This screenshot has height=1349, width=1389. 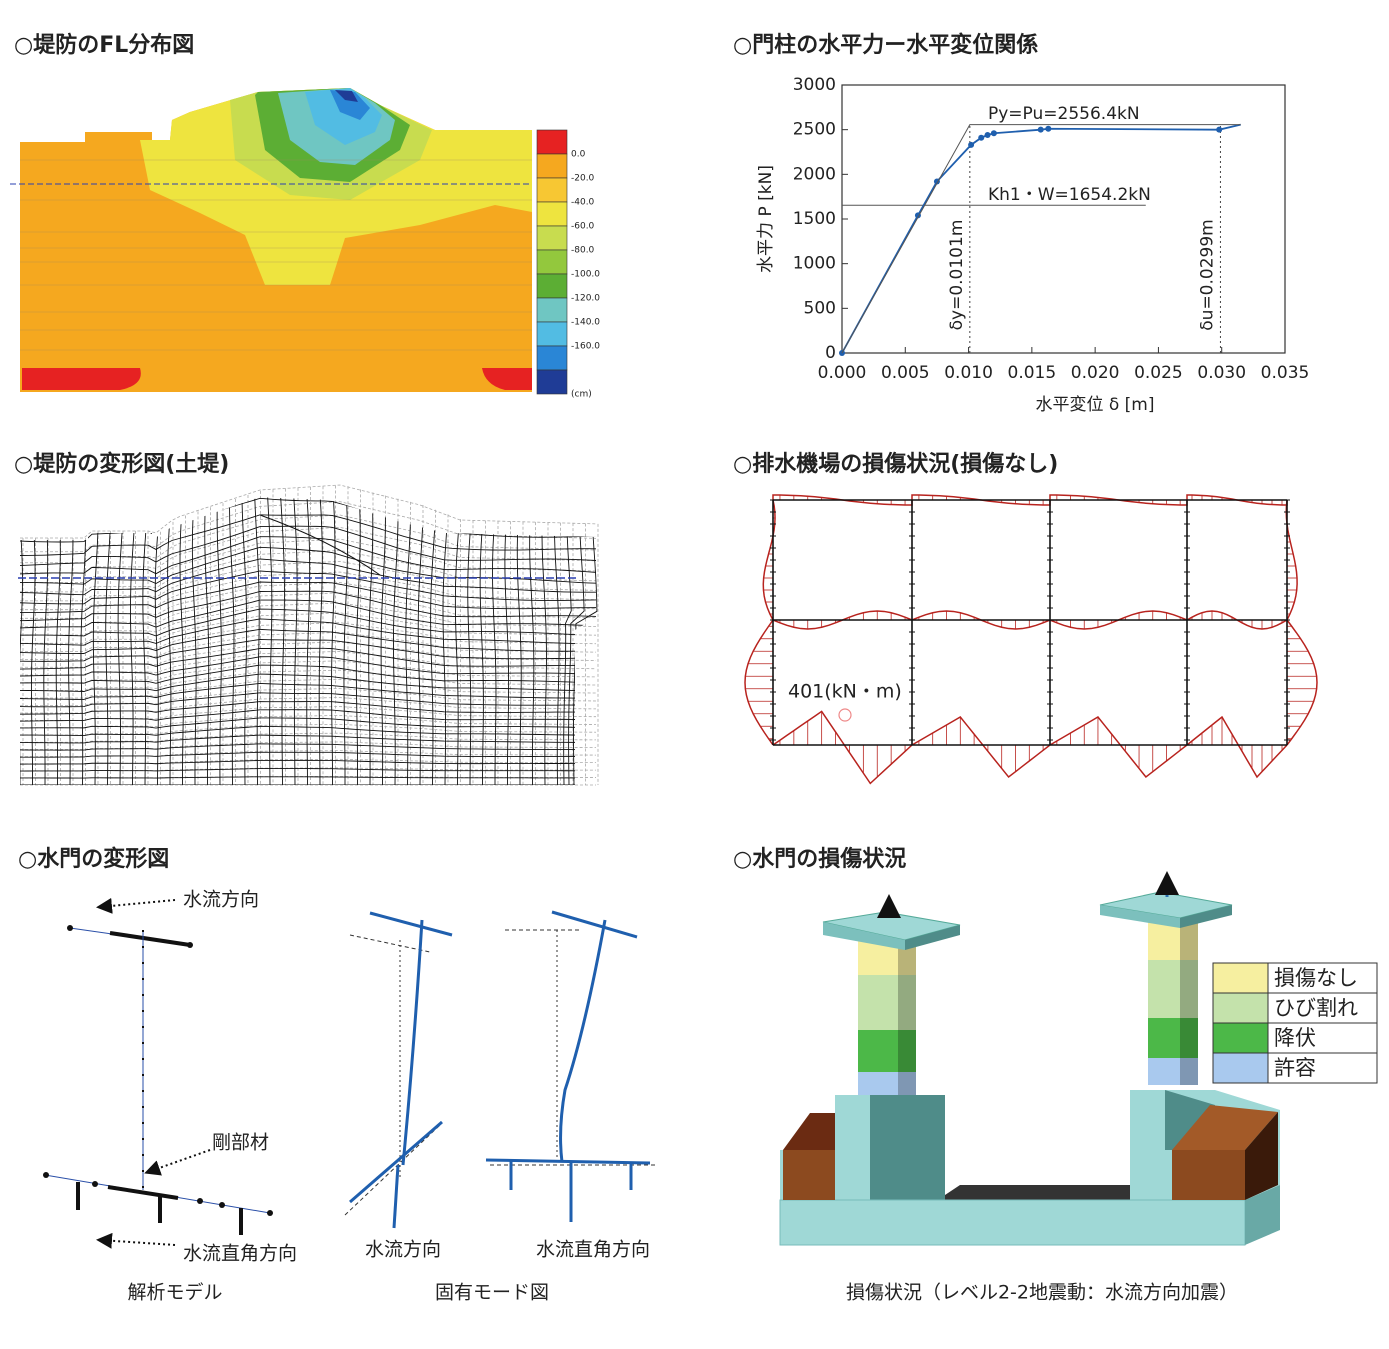 I want to click on arrow, so click(x=136, y=1240).